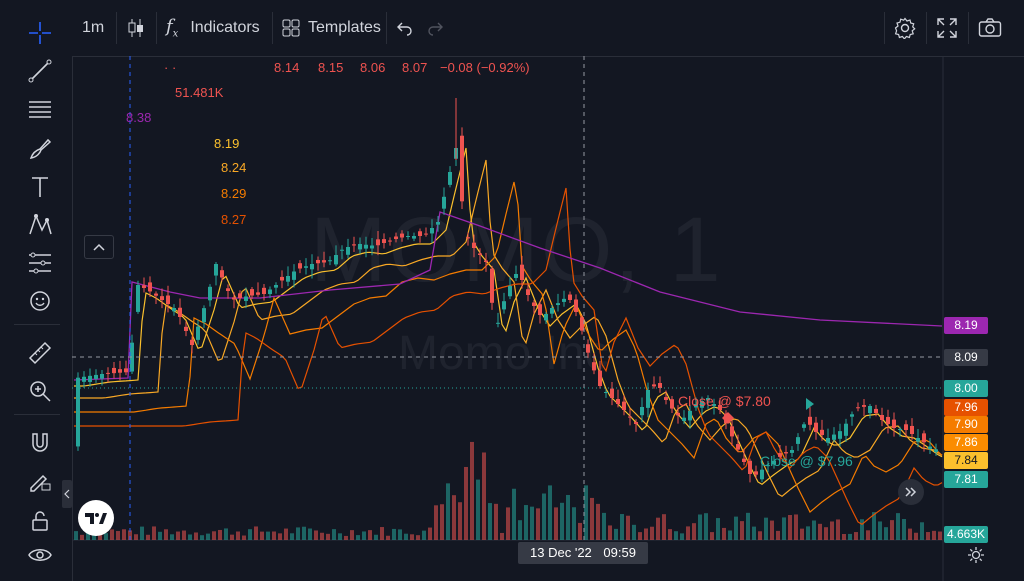  What do you see at coordinates (990, 28) in the screenshot?
I see `screenshot-button` at bounding box center [990, 28].